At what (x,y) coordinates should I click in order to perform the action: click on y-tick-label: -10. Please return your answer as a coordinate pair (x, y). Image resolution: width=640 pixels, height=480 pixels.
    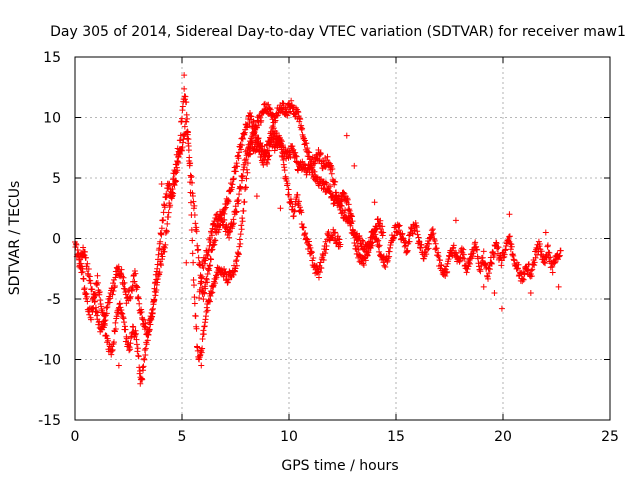
    Looking at the image, I should click on (49, 361).